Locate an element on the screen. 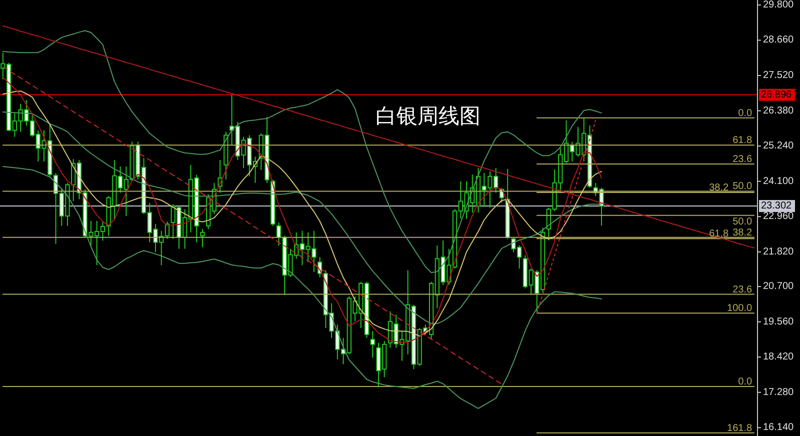 The image size is (800, 436). y-tick-label: 26.380 is located at coordinates (778, 110).